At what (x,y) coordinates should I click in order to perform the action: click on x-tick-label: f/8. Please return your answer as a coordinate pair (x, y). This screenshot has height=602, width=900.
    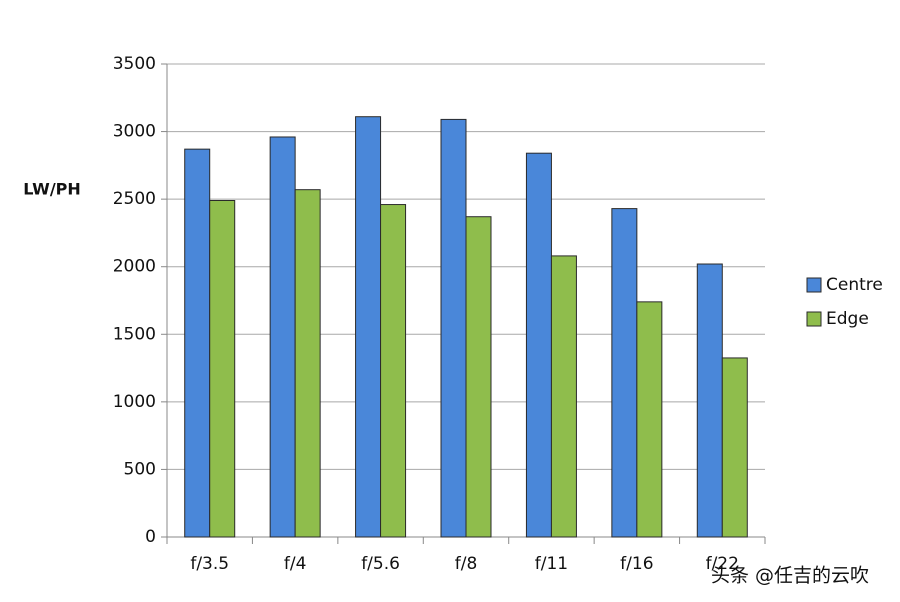
    Looking at the image, I should click on (466, 564).